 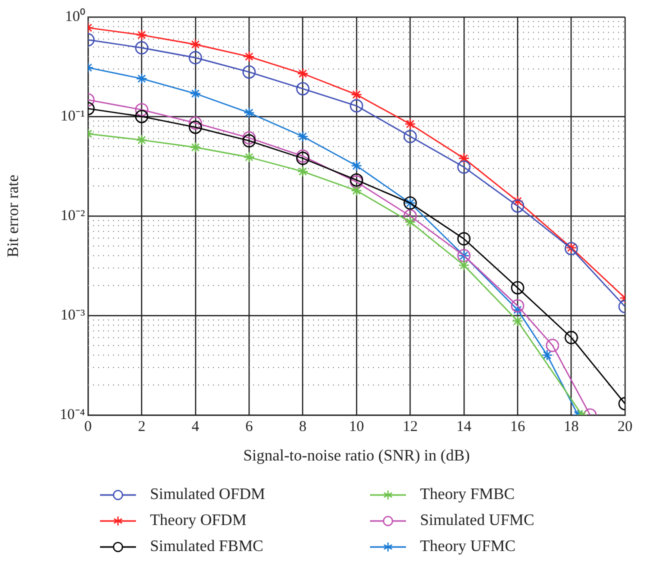 What do you see at coordinates (198, 521) in the screenshot?
I see `legend-label: Theory OFDM` at bounding box center [198, 521].